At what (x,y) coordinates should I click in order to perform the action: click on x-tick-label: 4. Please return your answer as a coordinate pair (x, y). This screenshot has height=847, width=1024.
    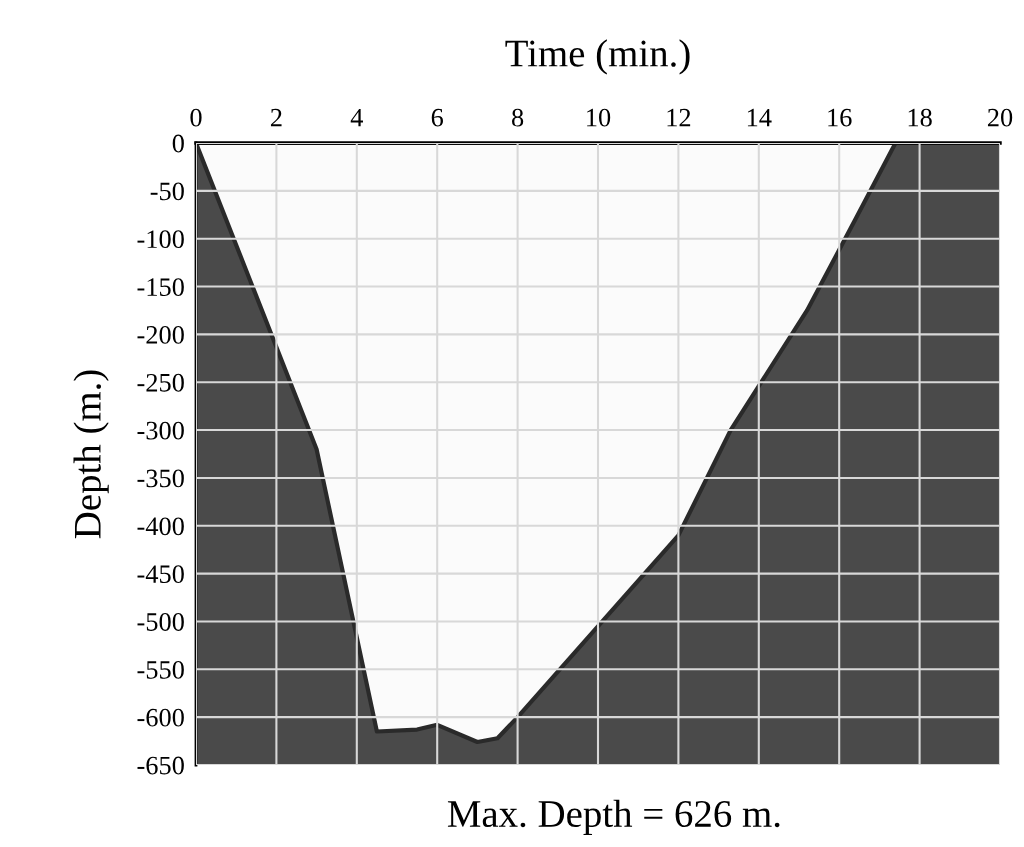
    Looking at the image, I should click on (356, 117).